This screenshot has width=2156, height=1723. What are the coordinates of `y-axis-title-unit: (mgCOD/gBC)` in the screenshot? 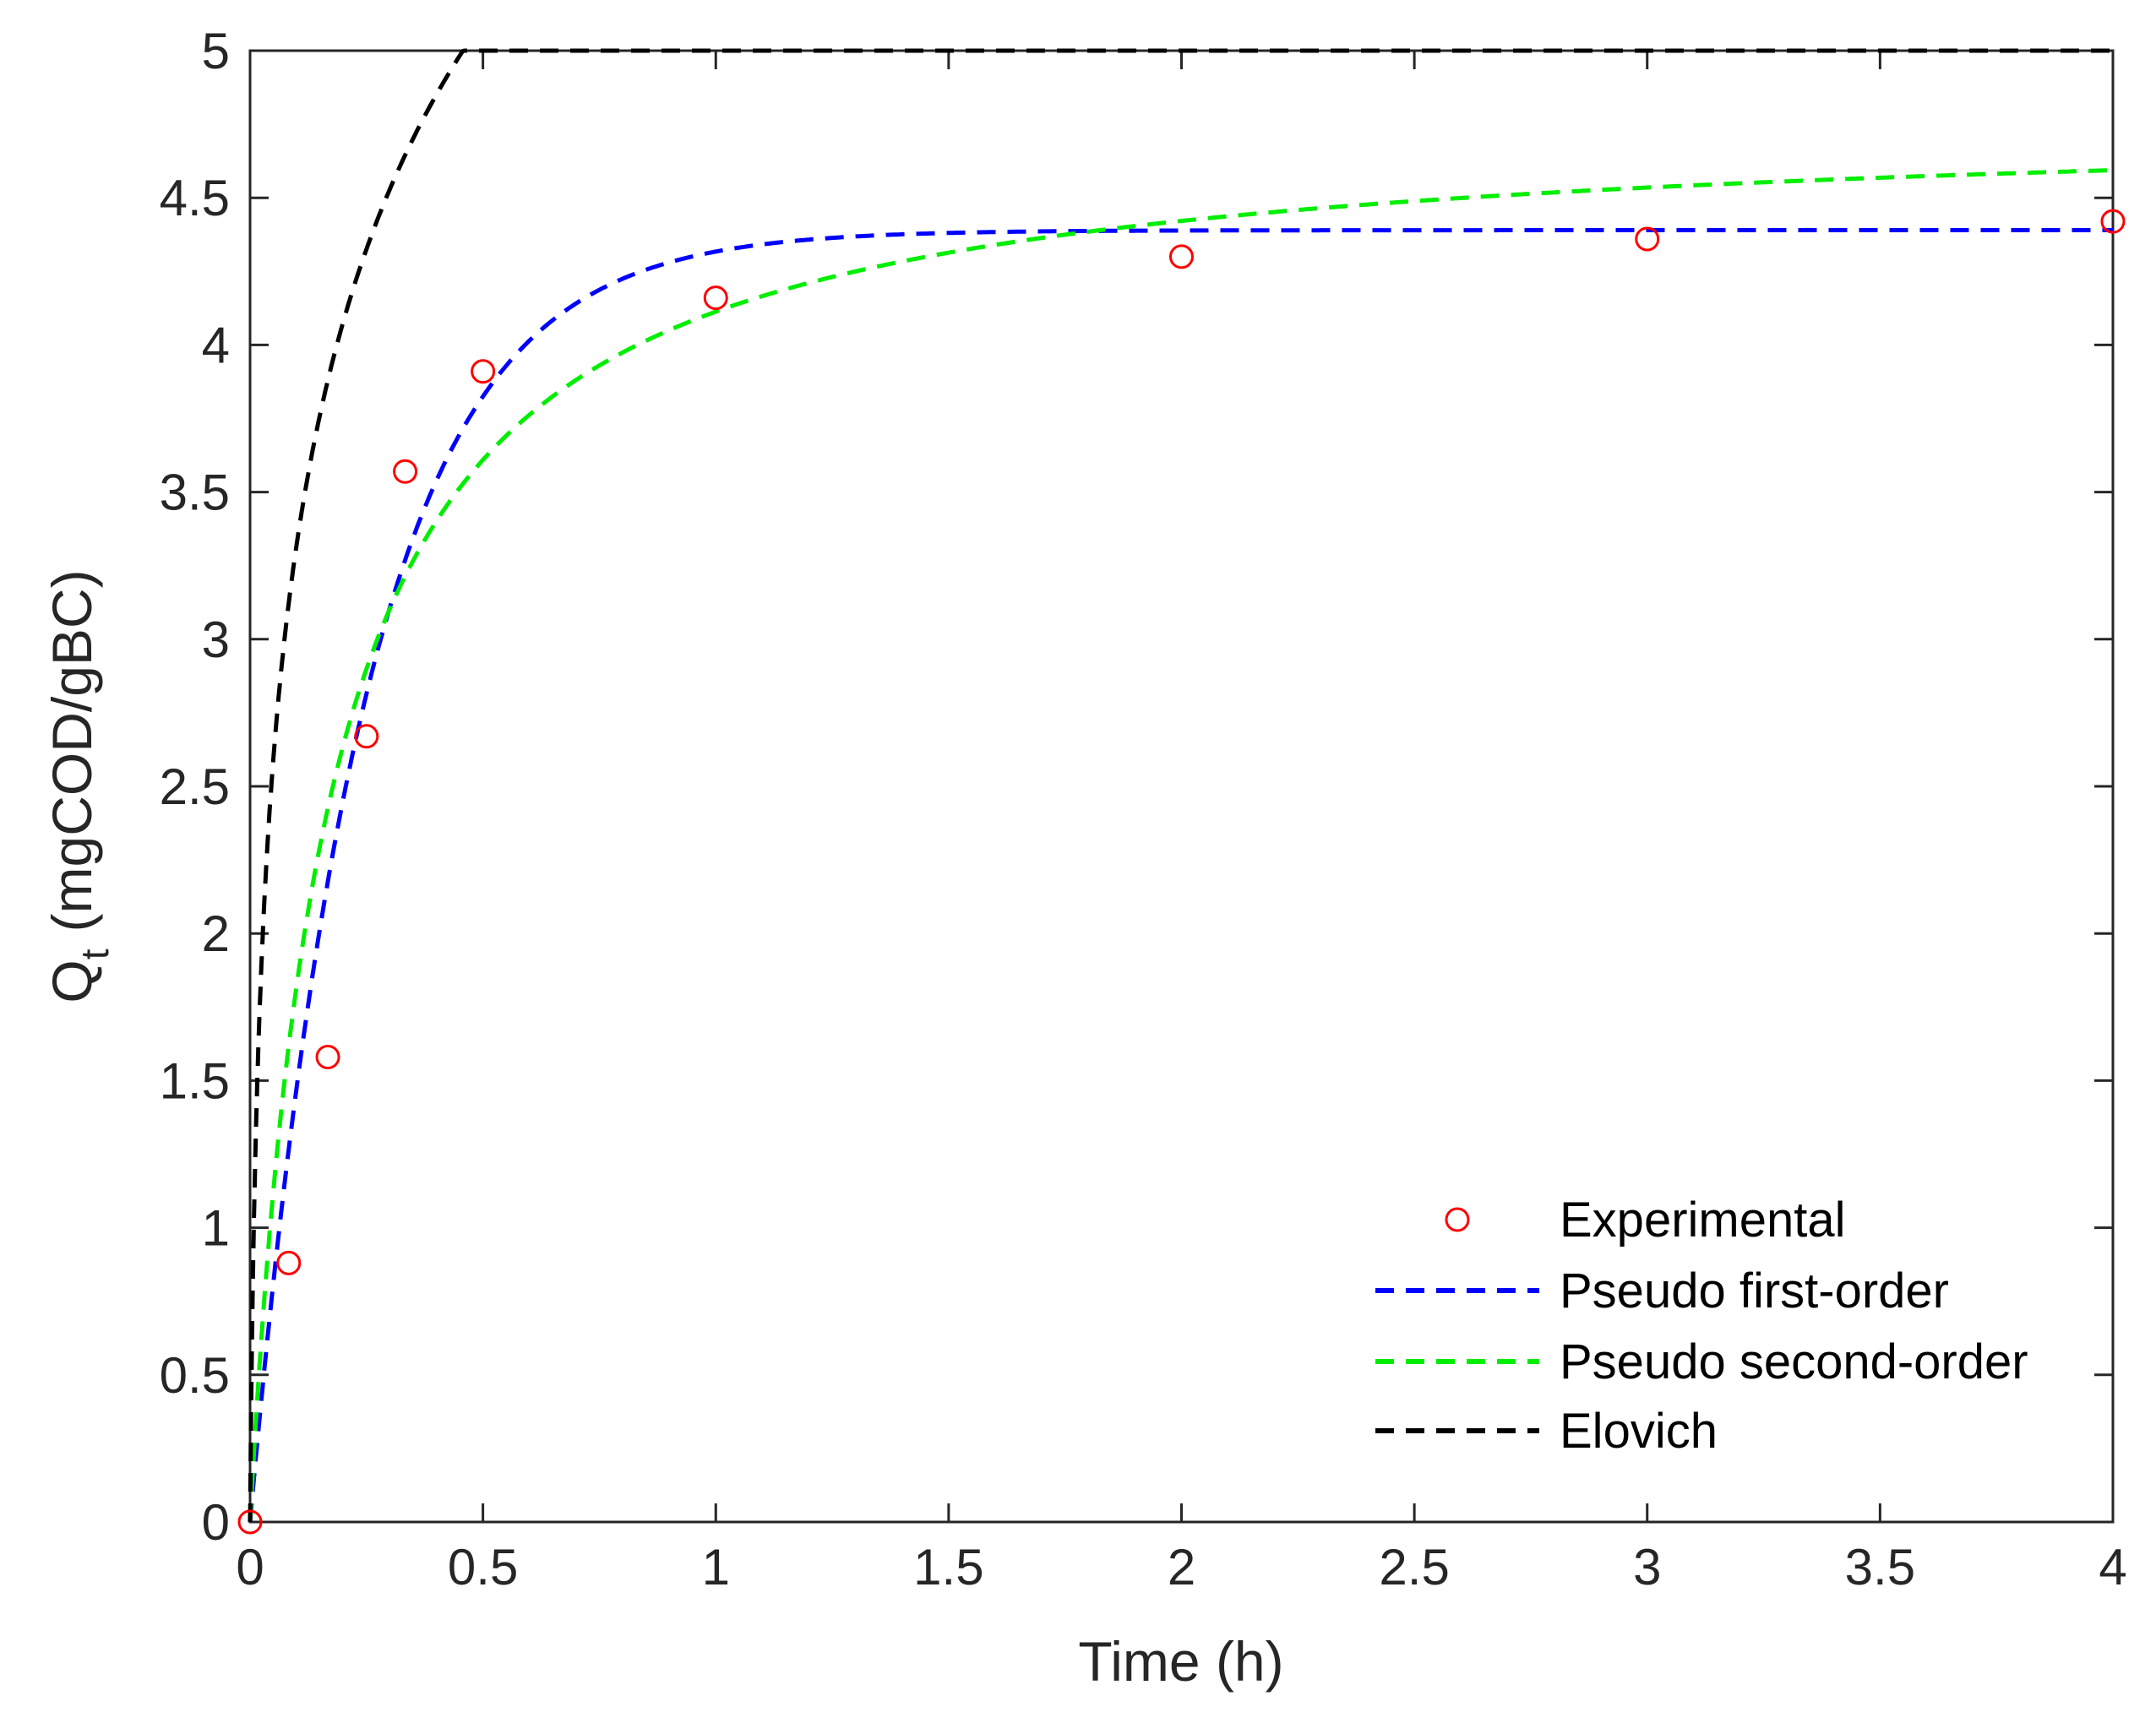 It's located at (72, 751).